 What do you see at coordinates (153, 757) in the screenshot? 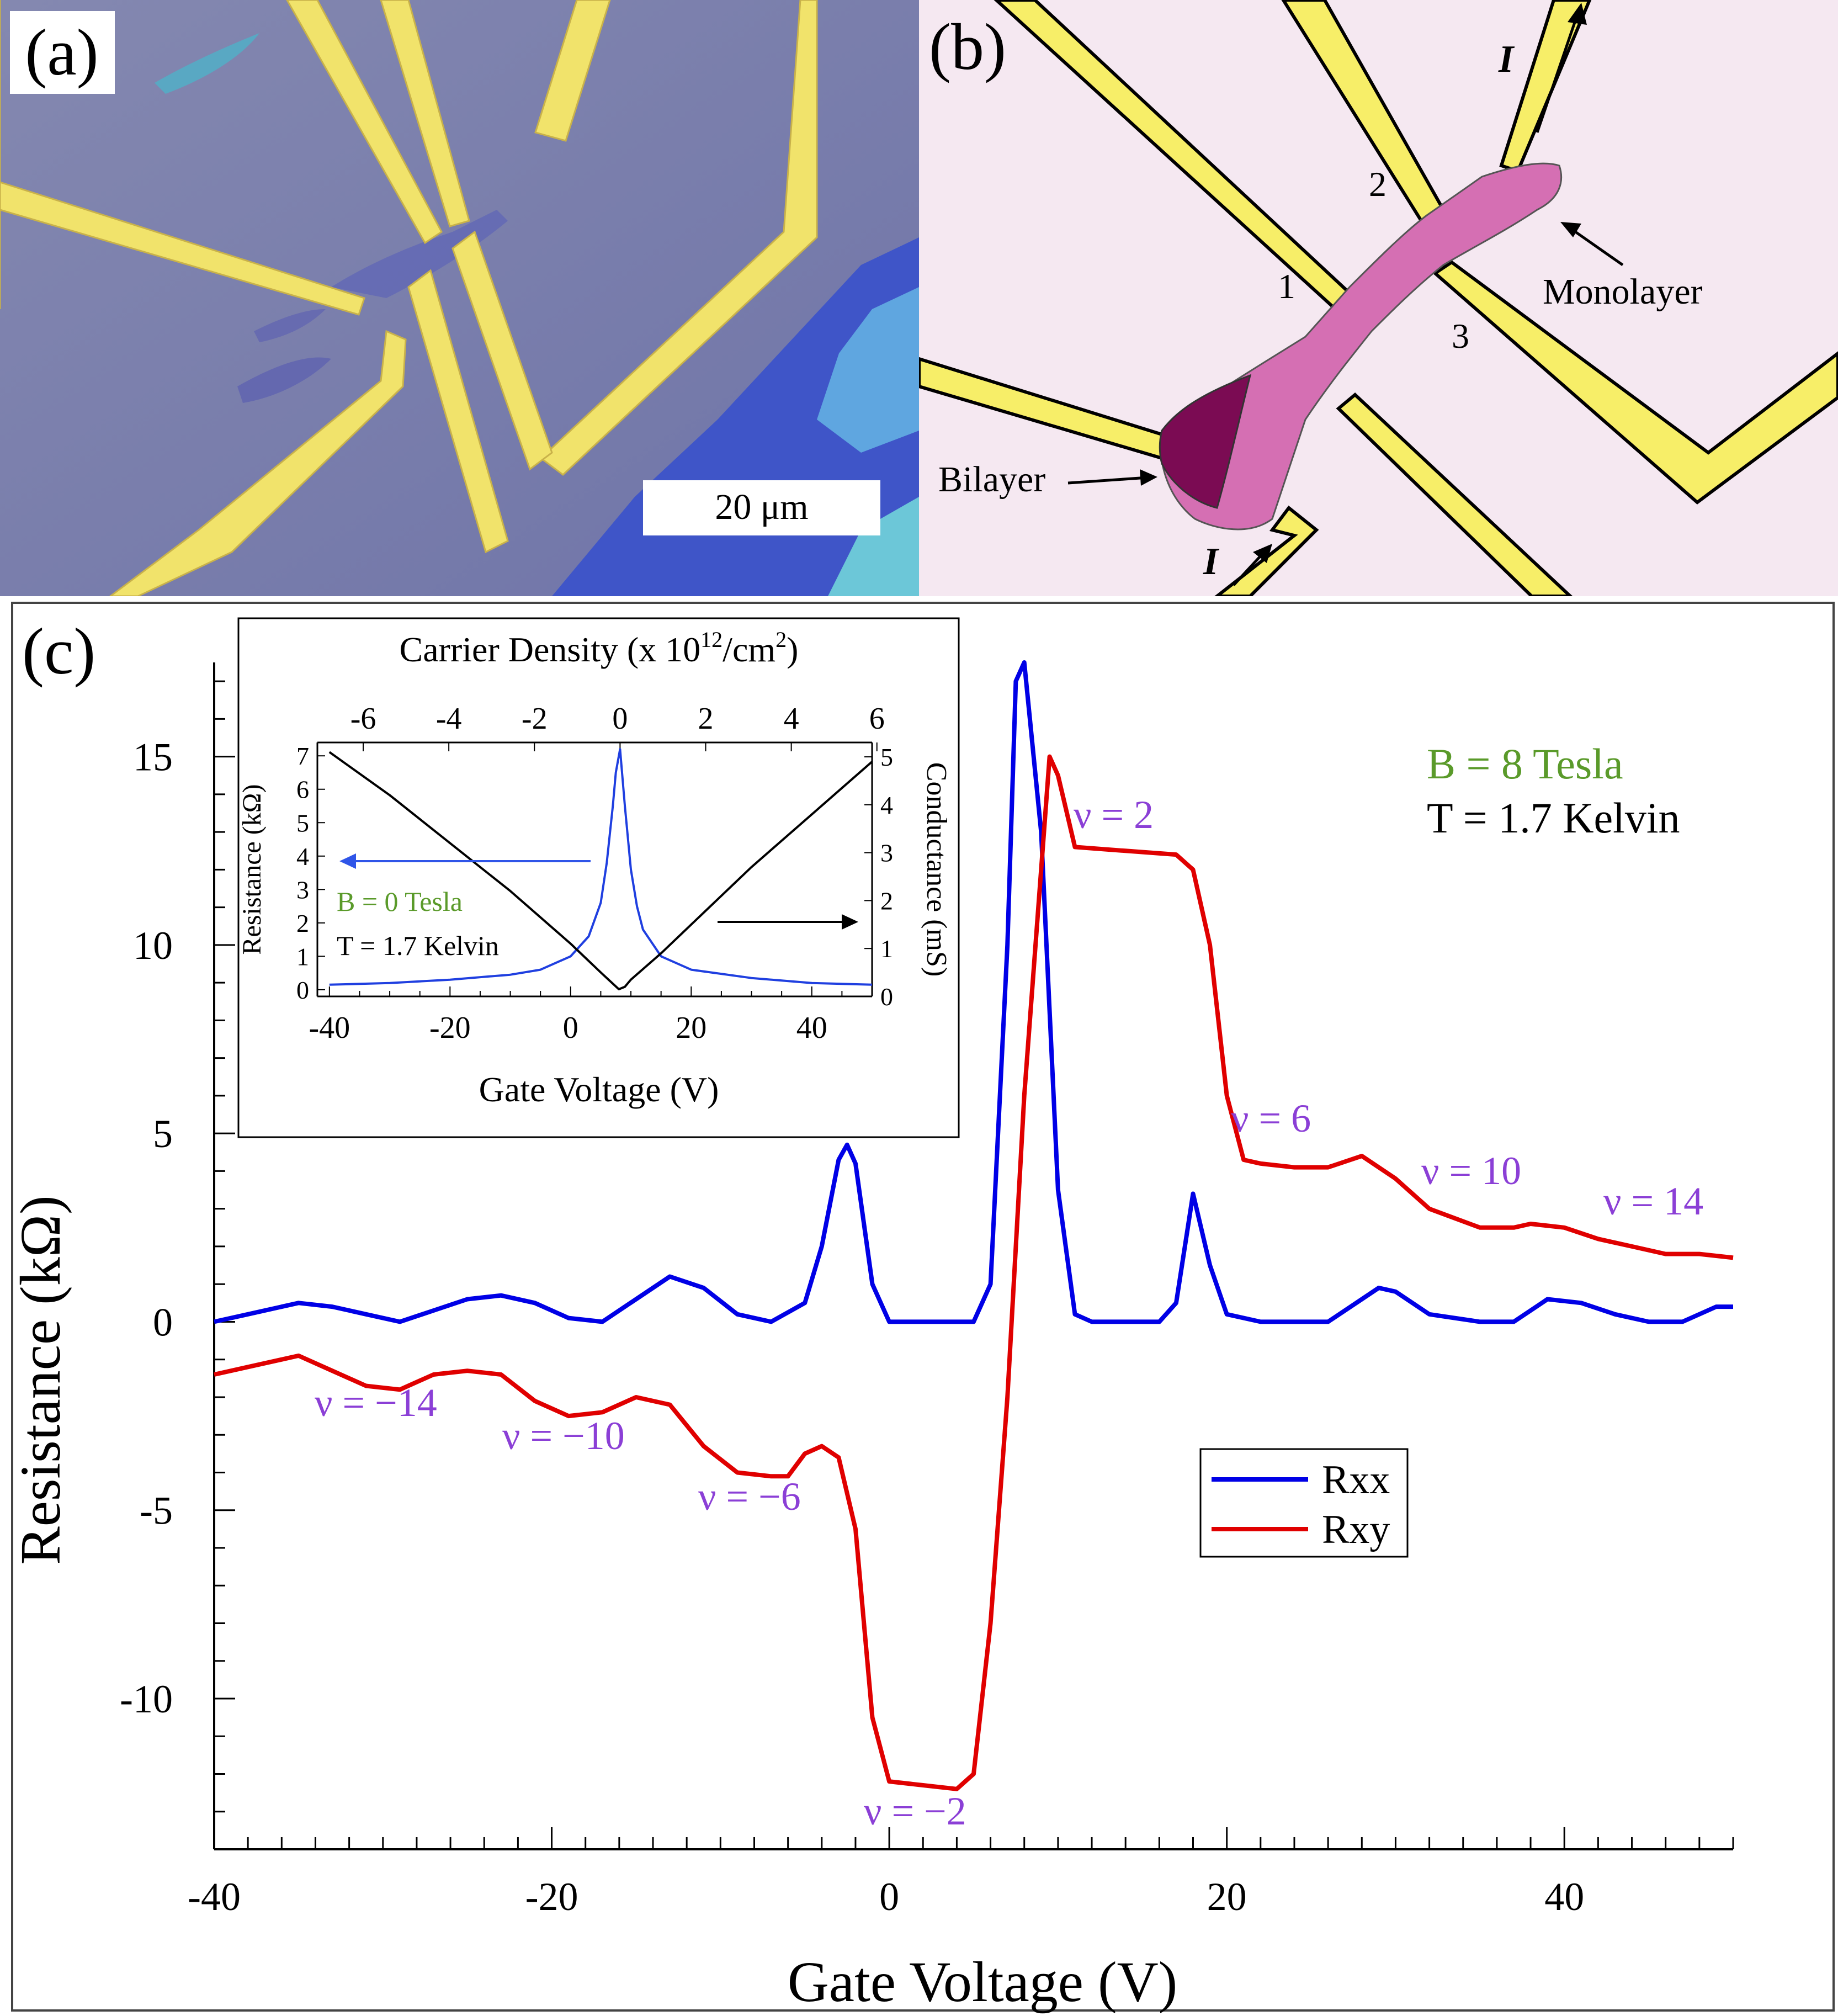
I see `y-tick-label: 15` at bounding box center [153, 757].